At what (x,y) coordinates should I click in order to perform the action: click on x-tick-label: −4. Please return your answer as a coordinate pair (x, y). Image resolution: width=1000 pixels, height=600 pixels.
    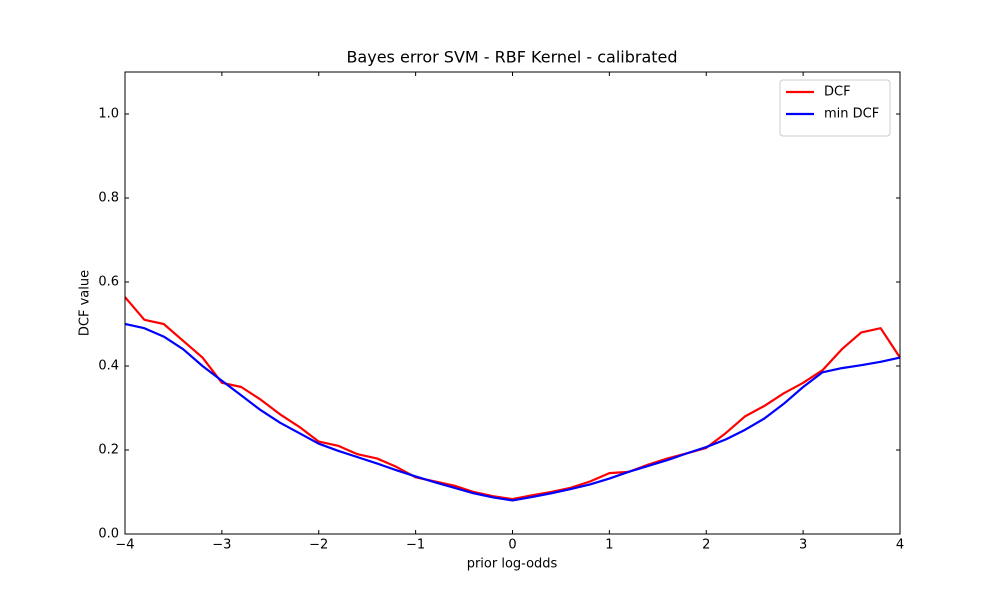
    Looking at the image, I should click on (124, 545).